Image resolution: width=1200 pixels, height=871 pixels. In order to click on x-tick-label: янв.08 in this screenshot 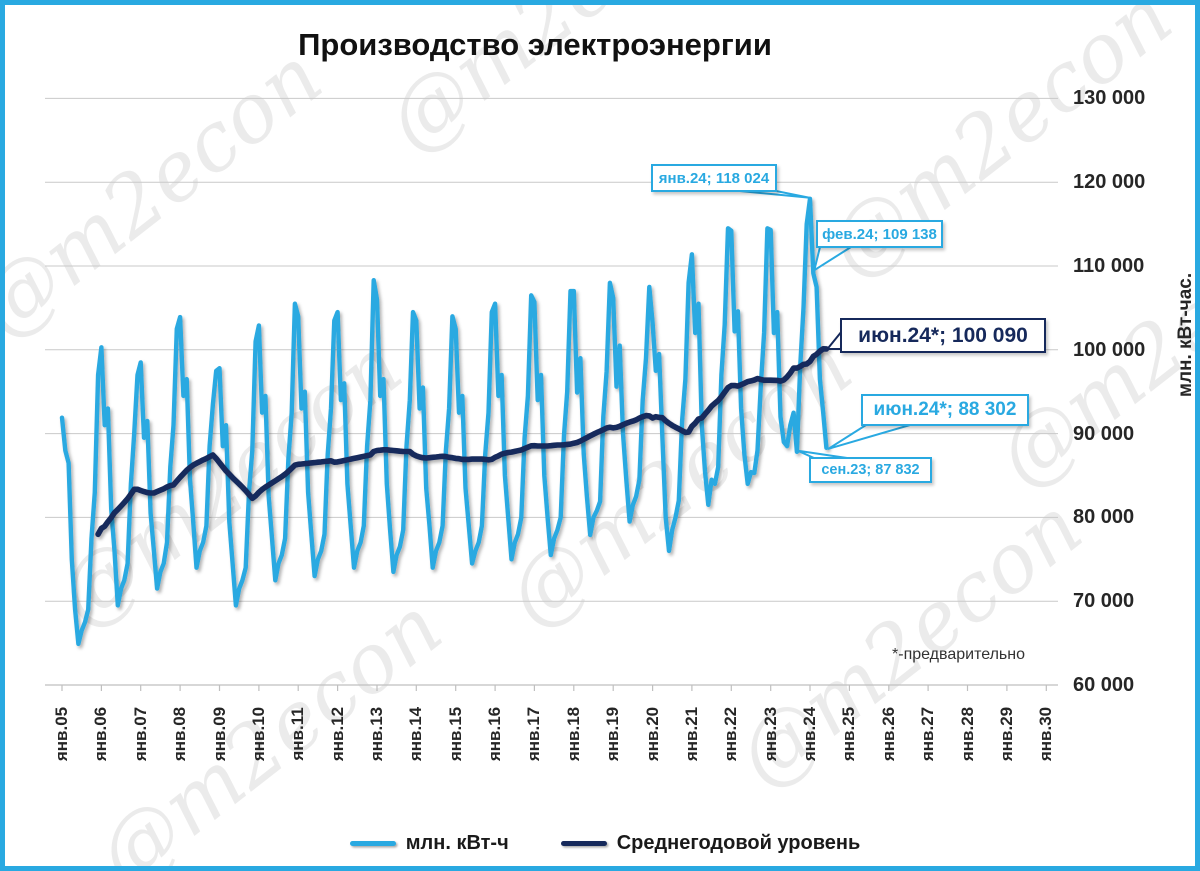, I will do `click(180, 734)`.